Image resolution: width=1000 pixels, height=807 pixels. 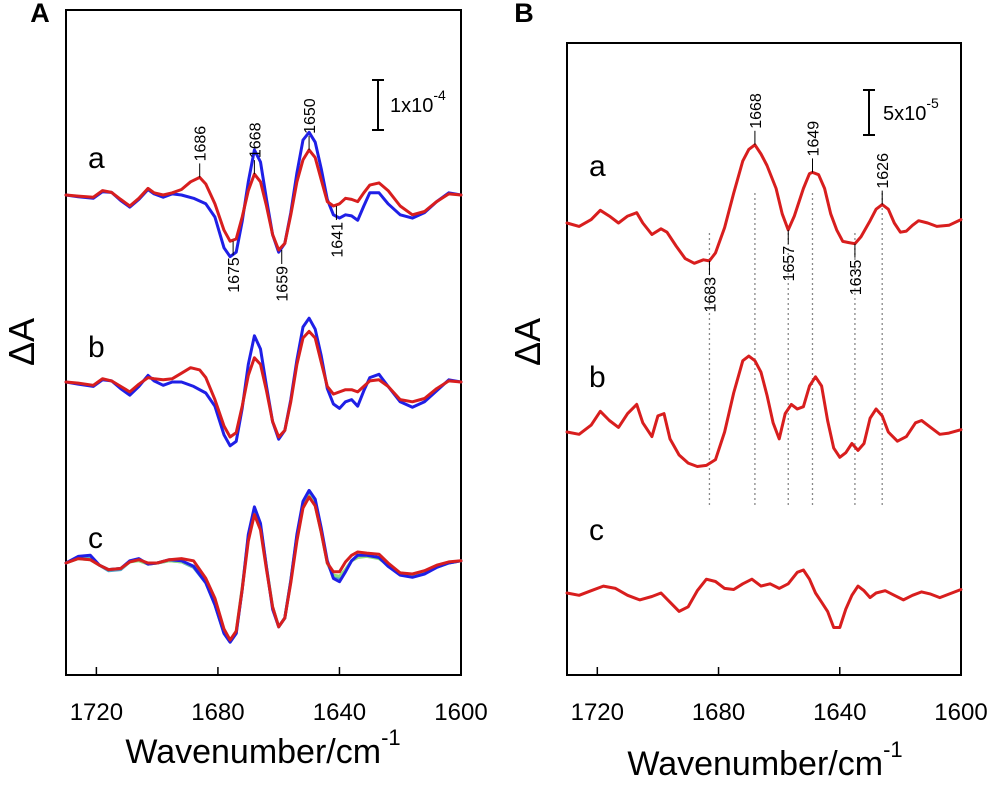 I want to click on scale-bar-base: 5x10, so click(x=904, y=114).